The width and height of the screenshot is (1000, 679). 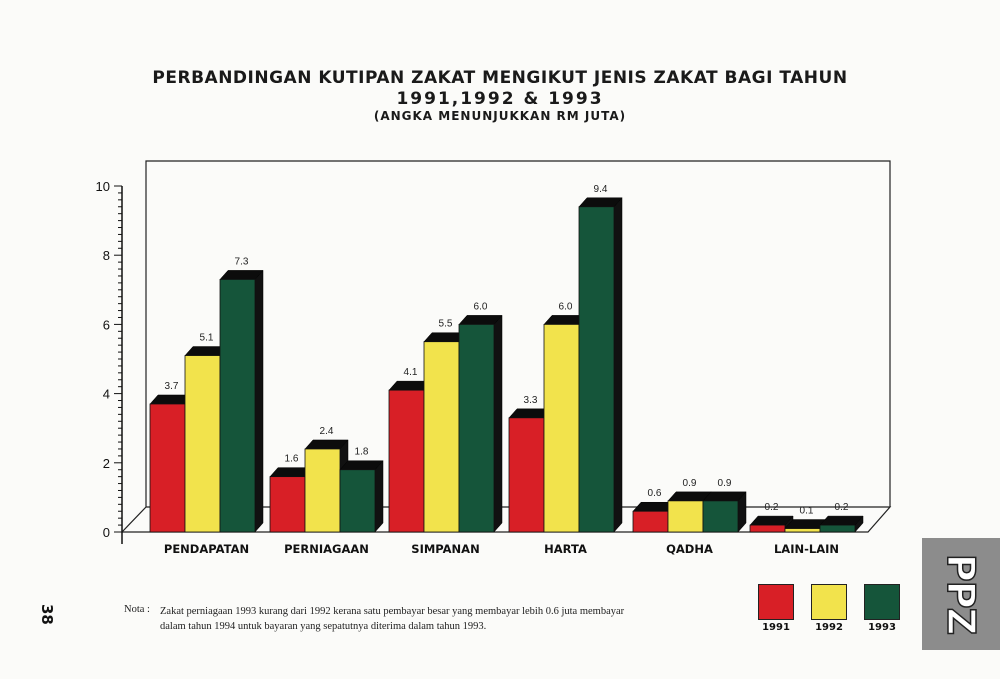 I want to click on y-tick-label: 8, so click(x=106, y=255).